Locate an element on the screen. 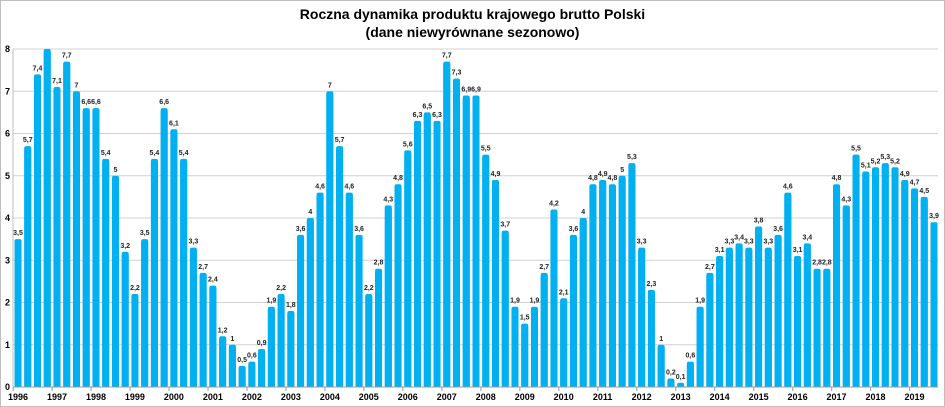  x-tick-label: 2003 is located at coordinates (291, 397).